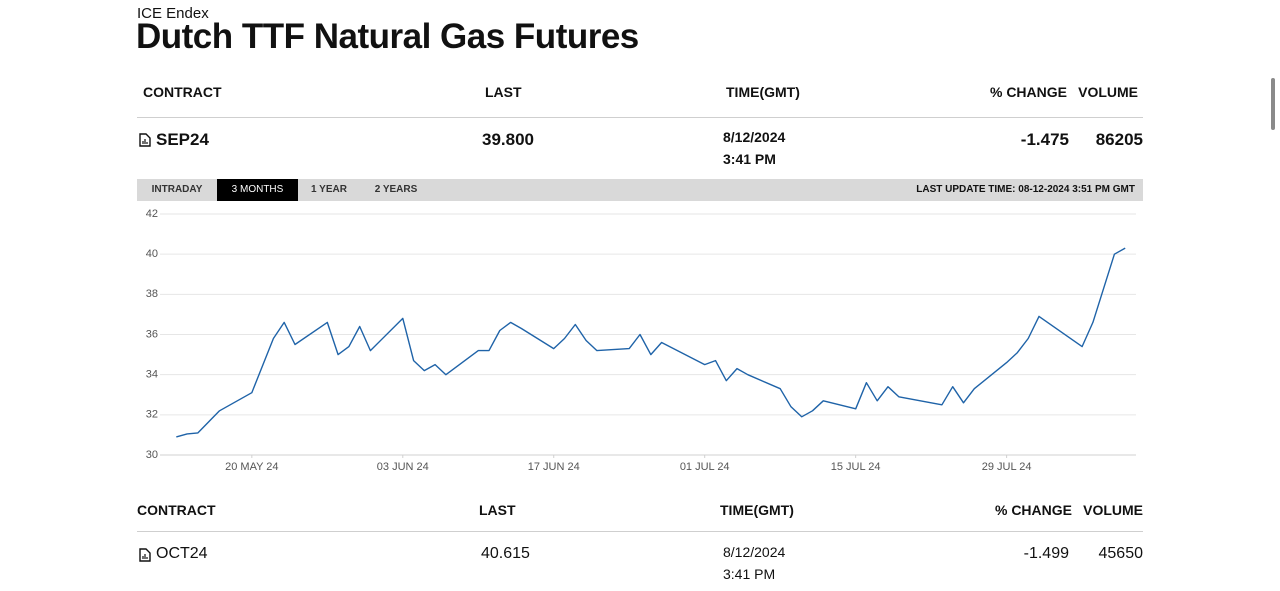 The image size is (1280, 591). Describe the element at coordinates (396, 189) in the screenshot. I see `range-tab: 2 YEARS` at that location.